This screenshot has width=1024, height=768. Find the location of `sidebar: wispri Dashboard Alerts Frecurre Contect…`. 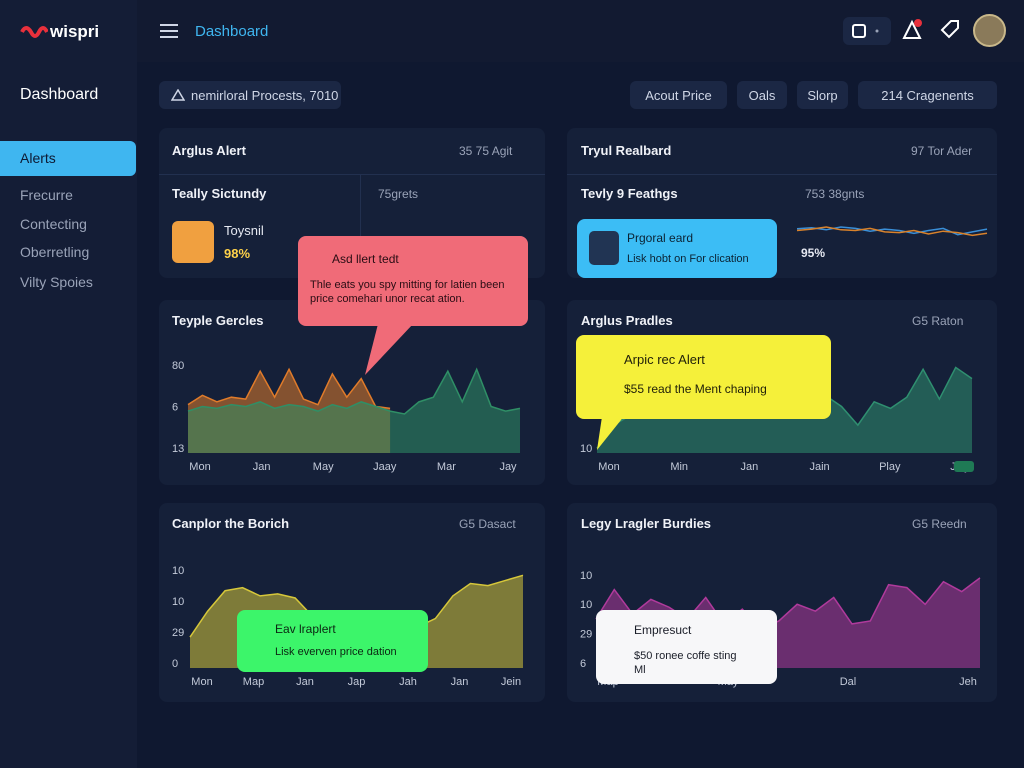

sidebar: wispri Dashboard Alerts Frecurre Contect… is located at coordinates (68, 384).